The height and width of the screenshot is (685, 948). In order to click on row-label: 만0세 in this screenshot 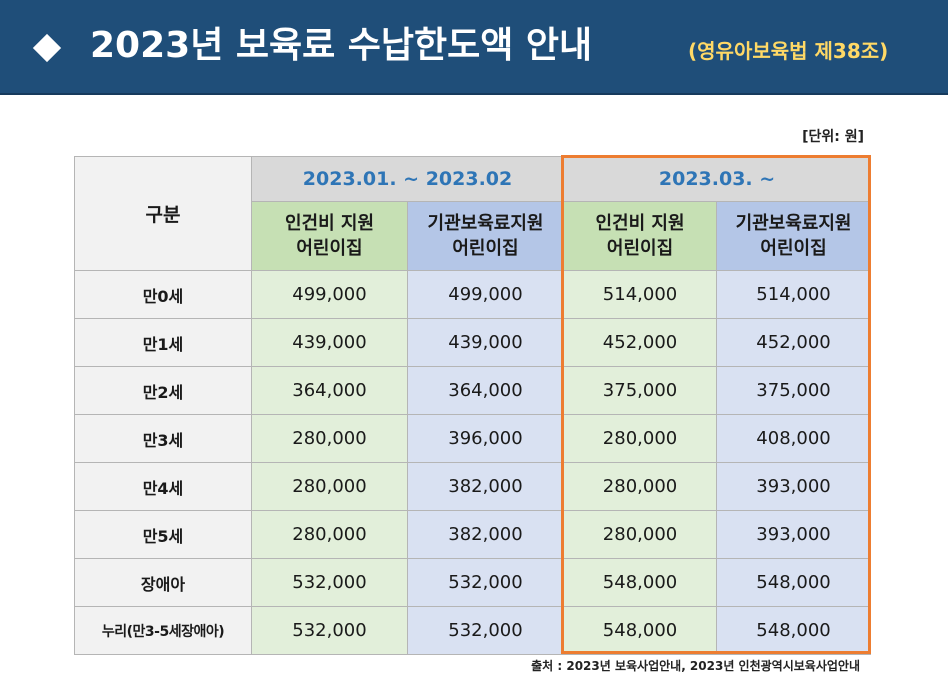, I will do `click(163, 294)`.